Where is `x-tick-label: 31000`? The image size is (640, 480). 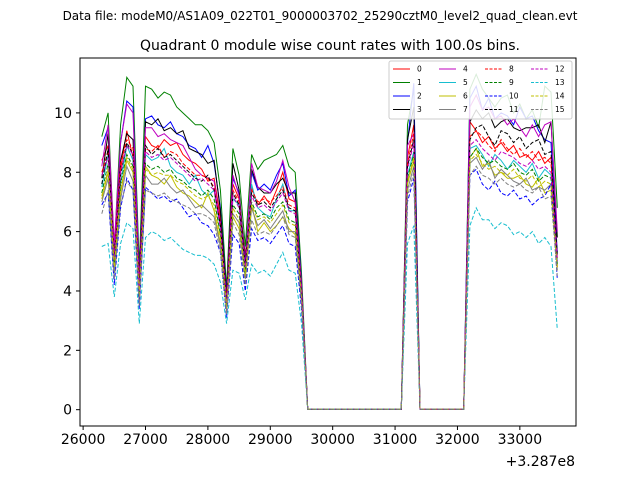 x-tick-label: 31000 is located at coordinates (395, 440).